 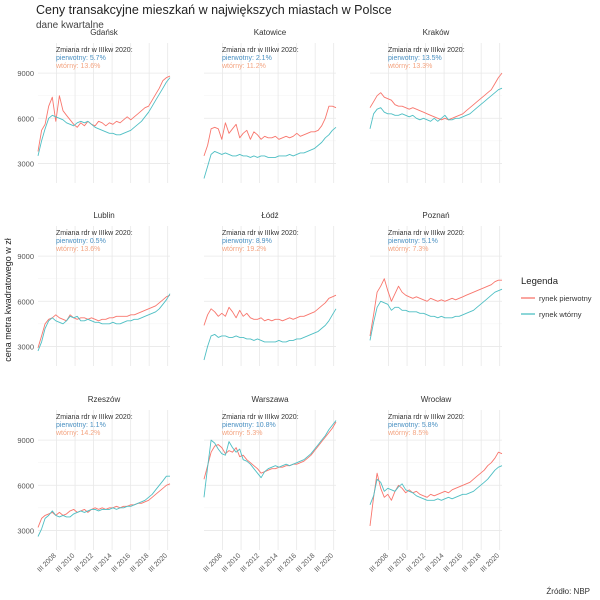 What do you see at coordinates (270, 399) in the screenshot?
I see `panel-title: Warszawa` at bounding box center [270, 399].